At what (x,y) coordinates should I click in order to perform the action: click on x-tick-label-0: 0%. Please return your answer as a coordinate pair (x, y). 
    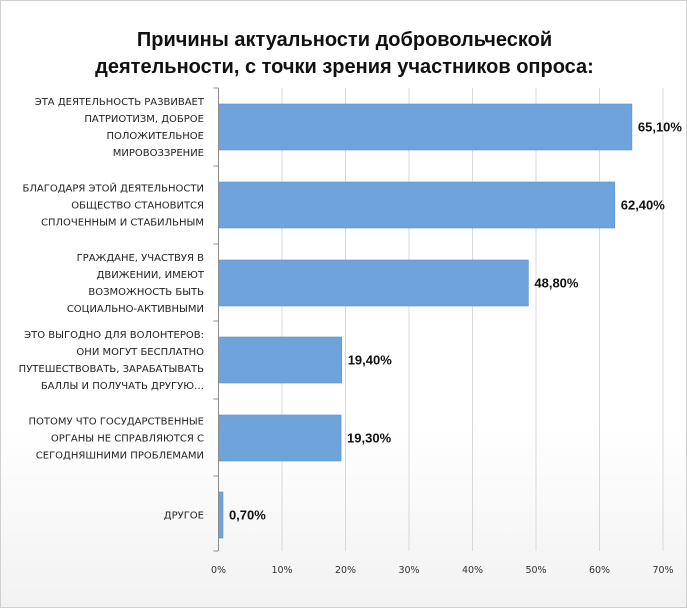
    Looking at the image, I should click on (218, 570).